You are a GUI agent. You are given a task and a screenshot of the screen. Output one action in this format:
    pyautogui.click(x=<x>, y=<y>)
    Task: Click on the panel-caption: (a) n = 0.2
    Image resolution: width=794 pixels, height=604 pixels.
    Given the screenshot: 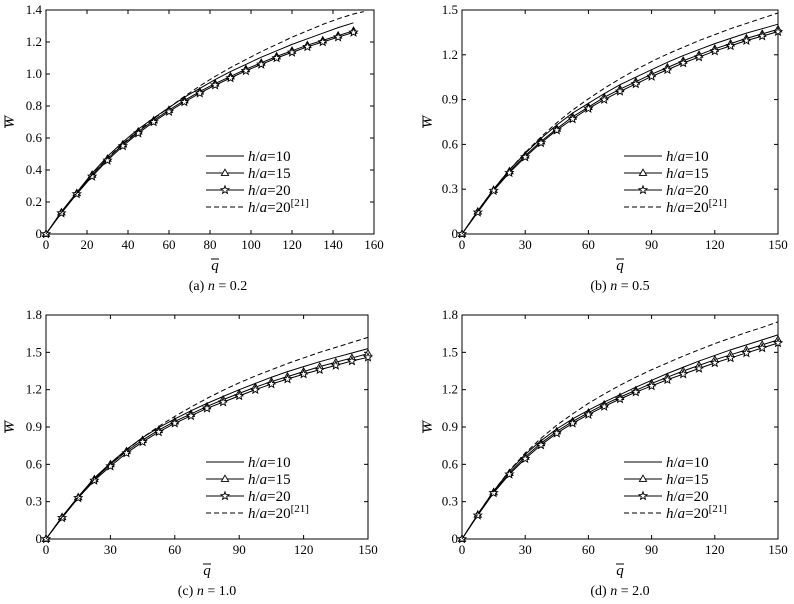 What is the action you would take?
    pyautogui.click(x=218, y=286)
    